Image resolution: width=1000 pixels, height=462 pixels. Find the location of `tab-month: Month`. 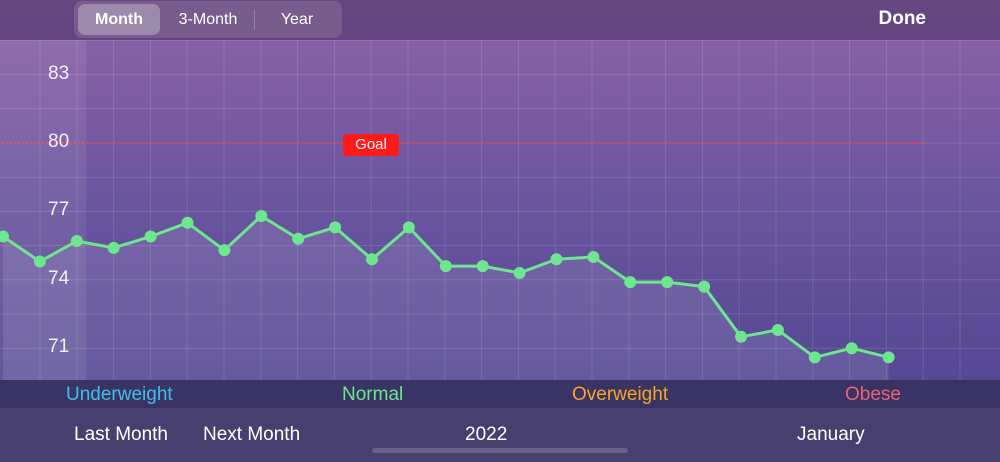

tab-month: Month is located at coordinates (119, 19).